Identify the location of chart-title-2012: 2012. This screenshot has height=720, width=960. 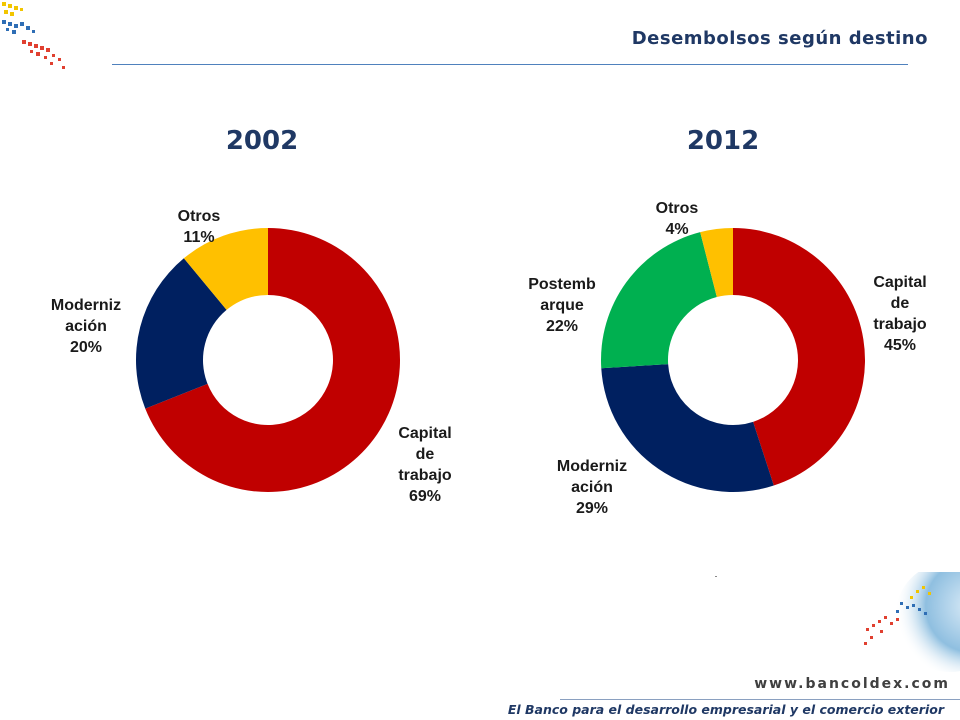
(723, 141).